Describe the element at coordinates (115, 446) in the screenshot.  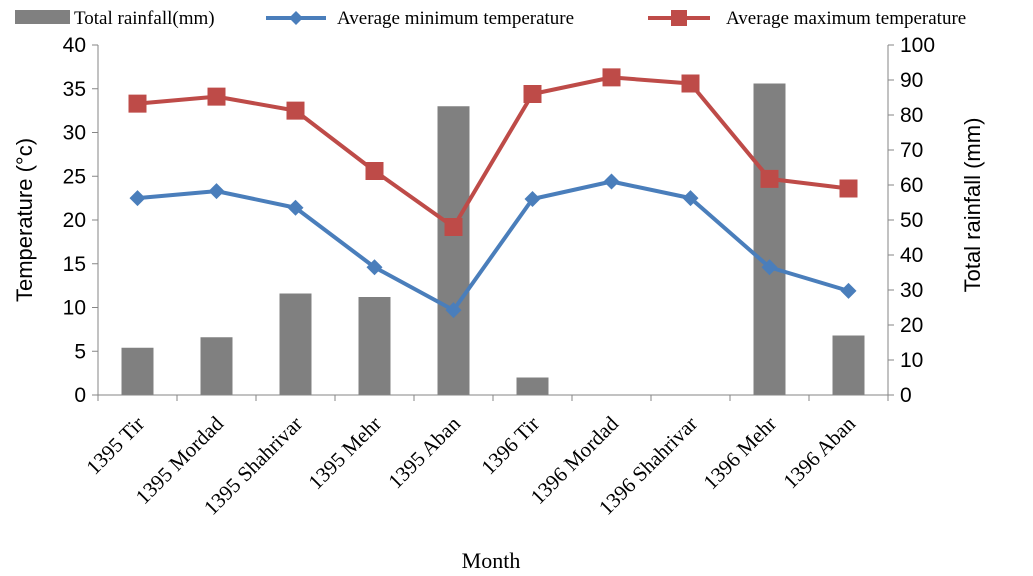
I see `x-tick-label: 1395 Tir` at that location.